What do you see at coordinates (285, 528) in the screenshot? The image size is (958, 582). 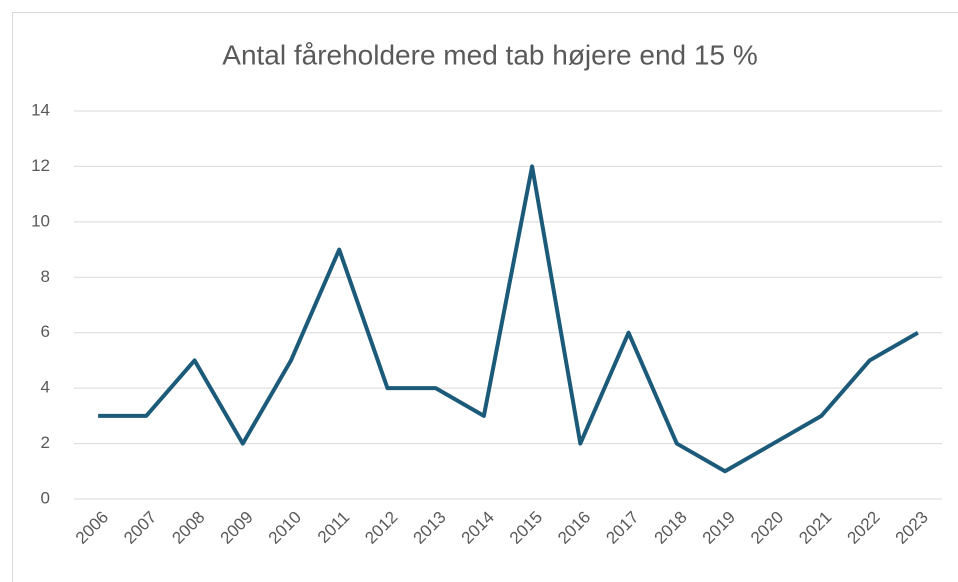 I see `x-tick-label: 2010` at bounding box center [285, 528].